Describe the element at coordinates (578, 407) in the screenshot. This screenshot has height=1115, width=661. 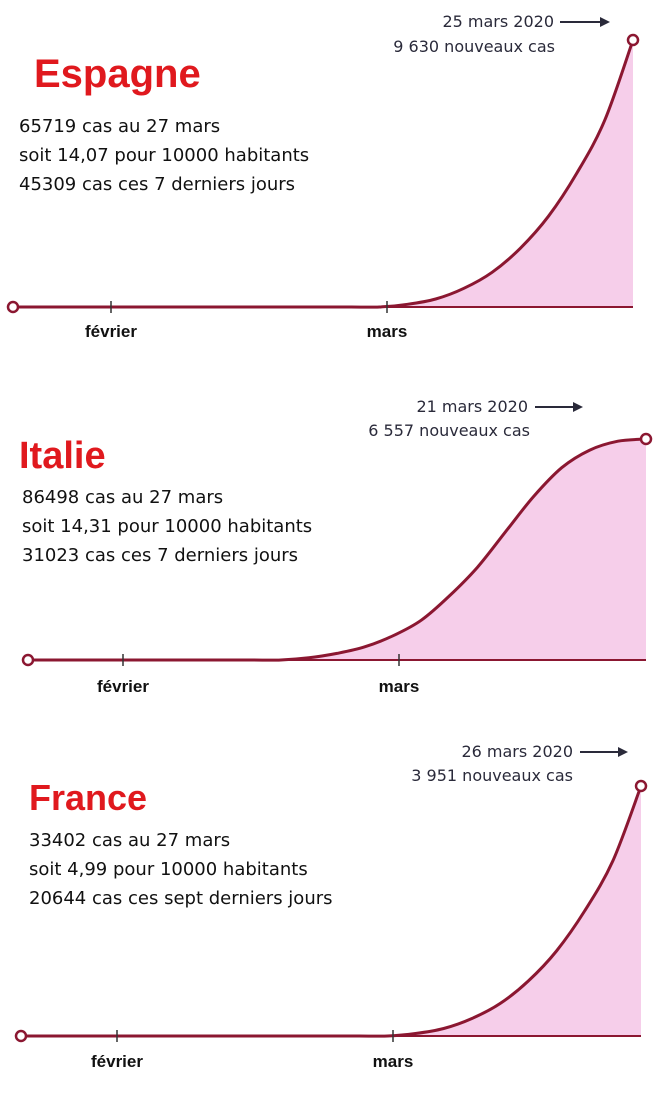
I see `italie-annotation-arrow-icon` at that location.